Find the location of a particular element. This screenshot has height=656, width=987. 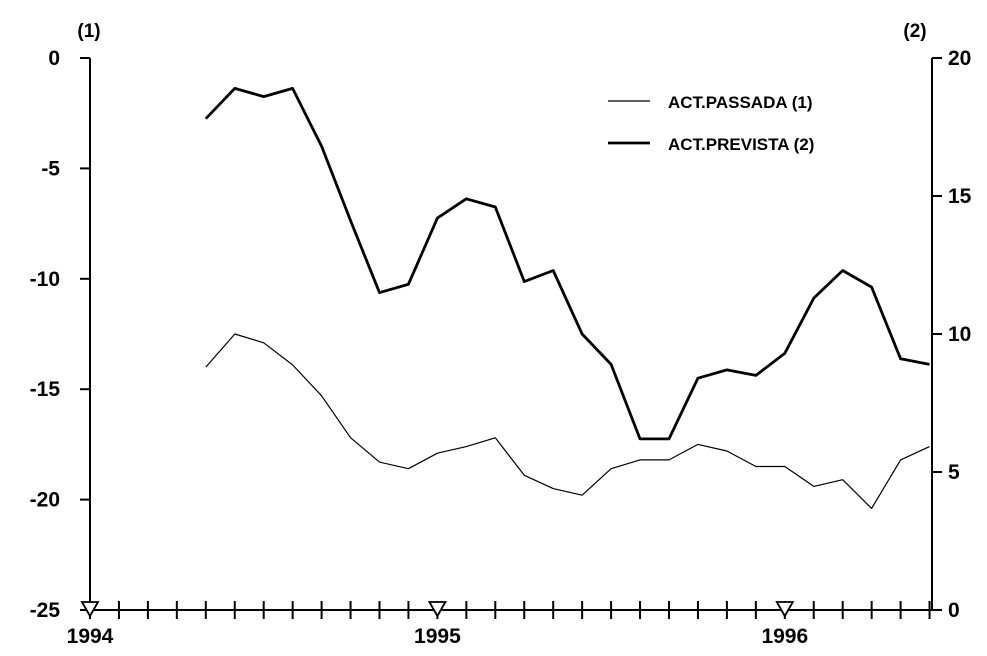

left-y-tick-label: 0 is located at coordinates (54, 58).